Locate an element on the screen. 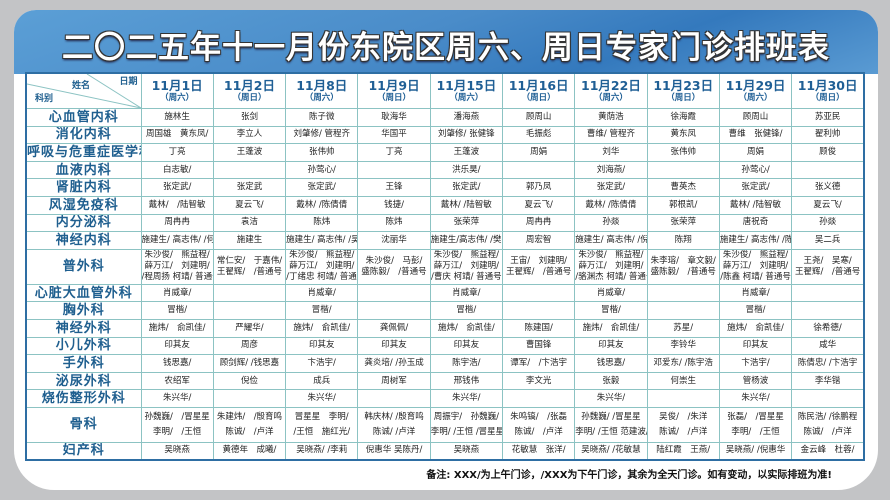  date-header: 11月9日 （周日） is located at coordinates (394, 90).